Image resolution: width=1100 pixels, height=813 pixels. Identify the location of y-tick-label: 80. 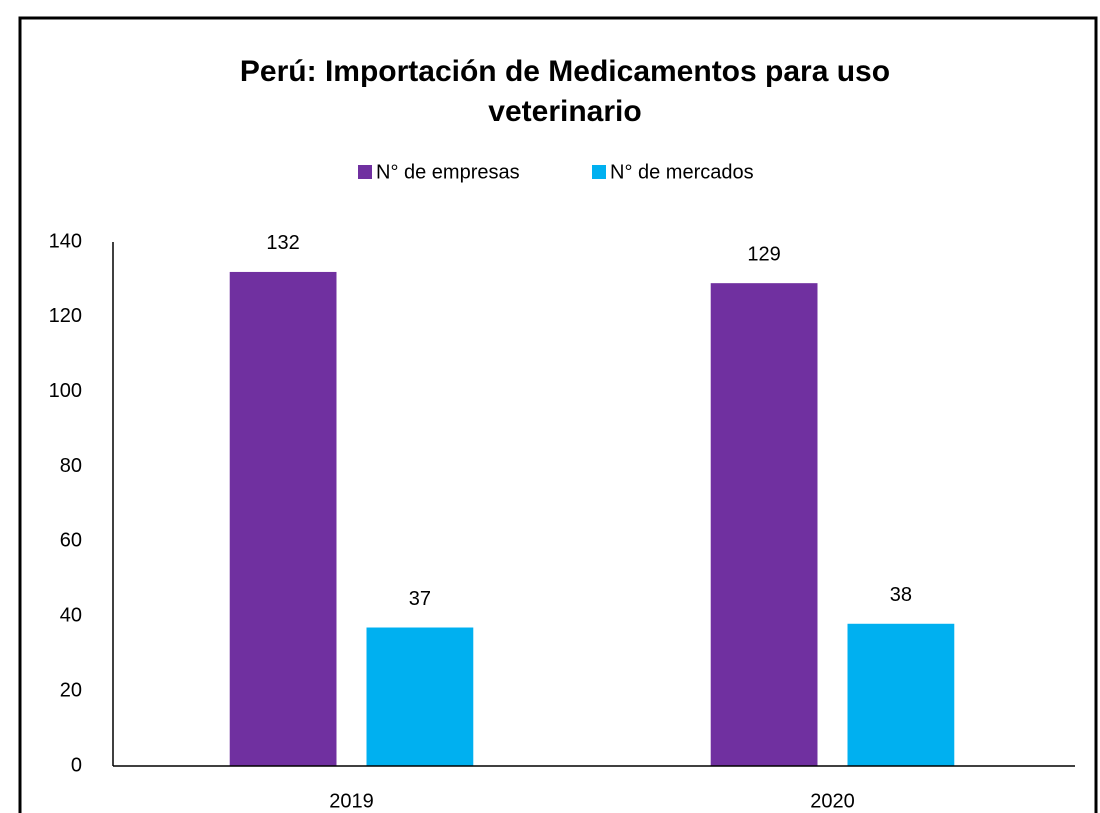
(71, 466).